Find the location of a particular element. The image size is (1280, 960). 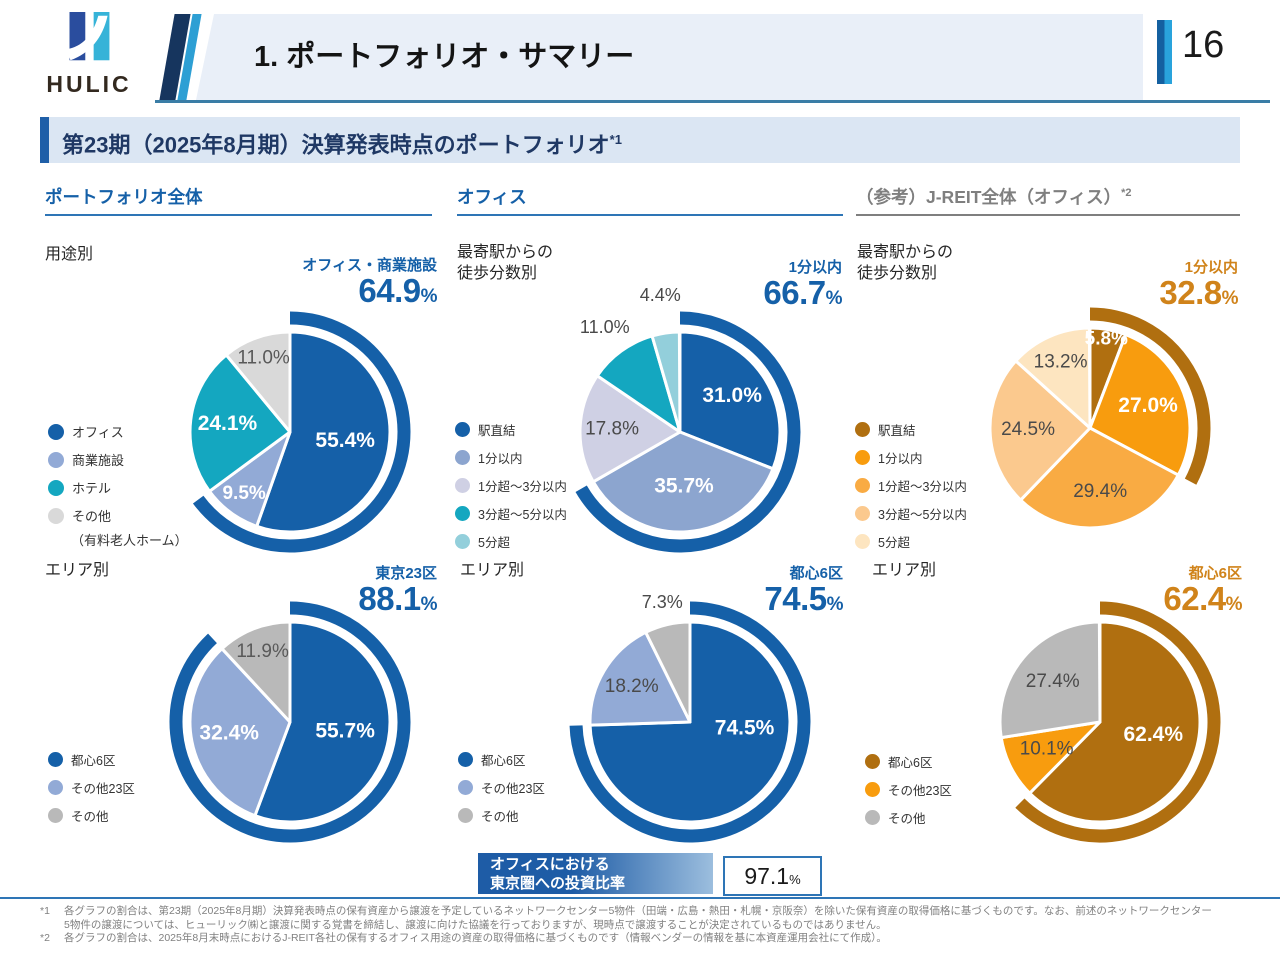

slice-label: 29.4% is located at coordinates (1100, 491).